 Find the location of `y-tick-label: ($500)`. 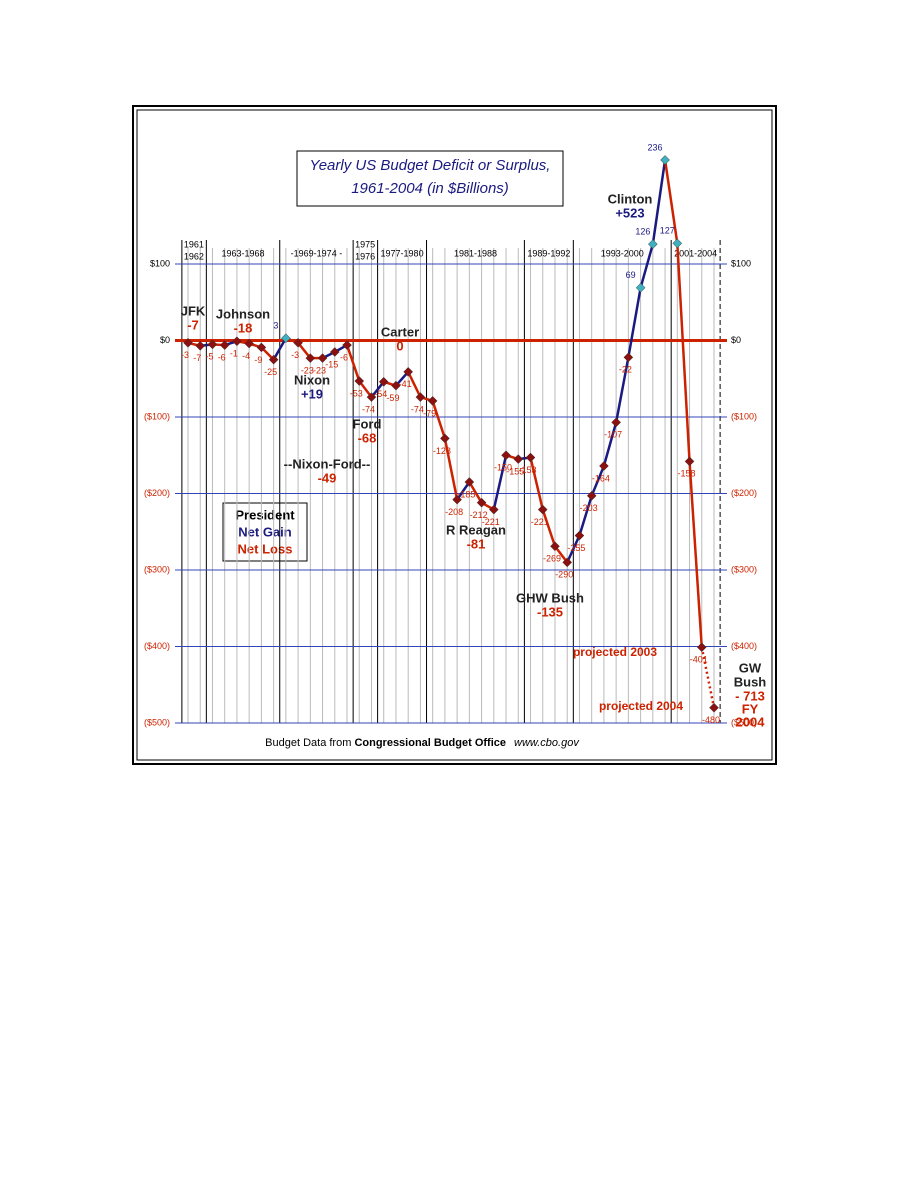

y-tick-label: ($500) is located at coordinates (157, 722).